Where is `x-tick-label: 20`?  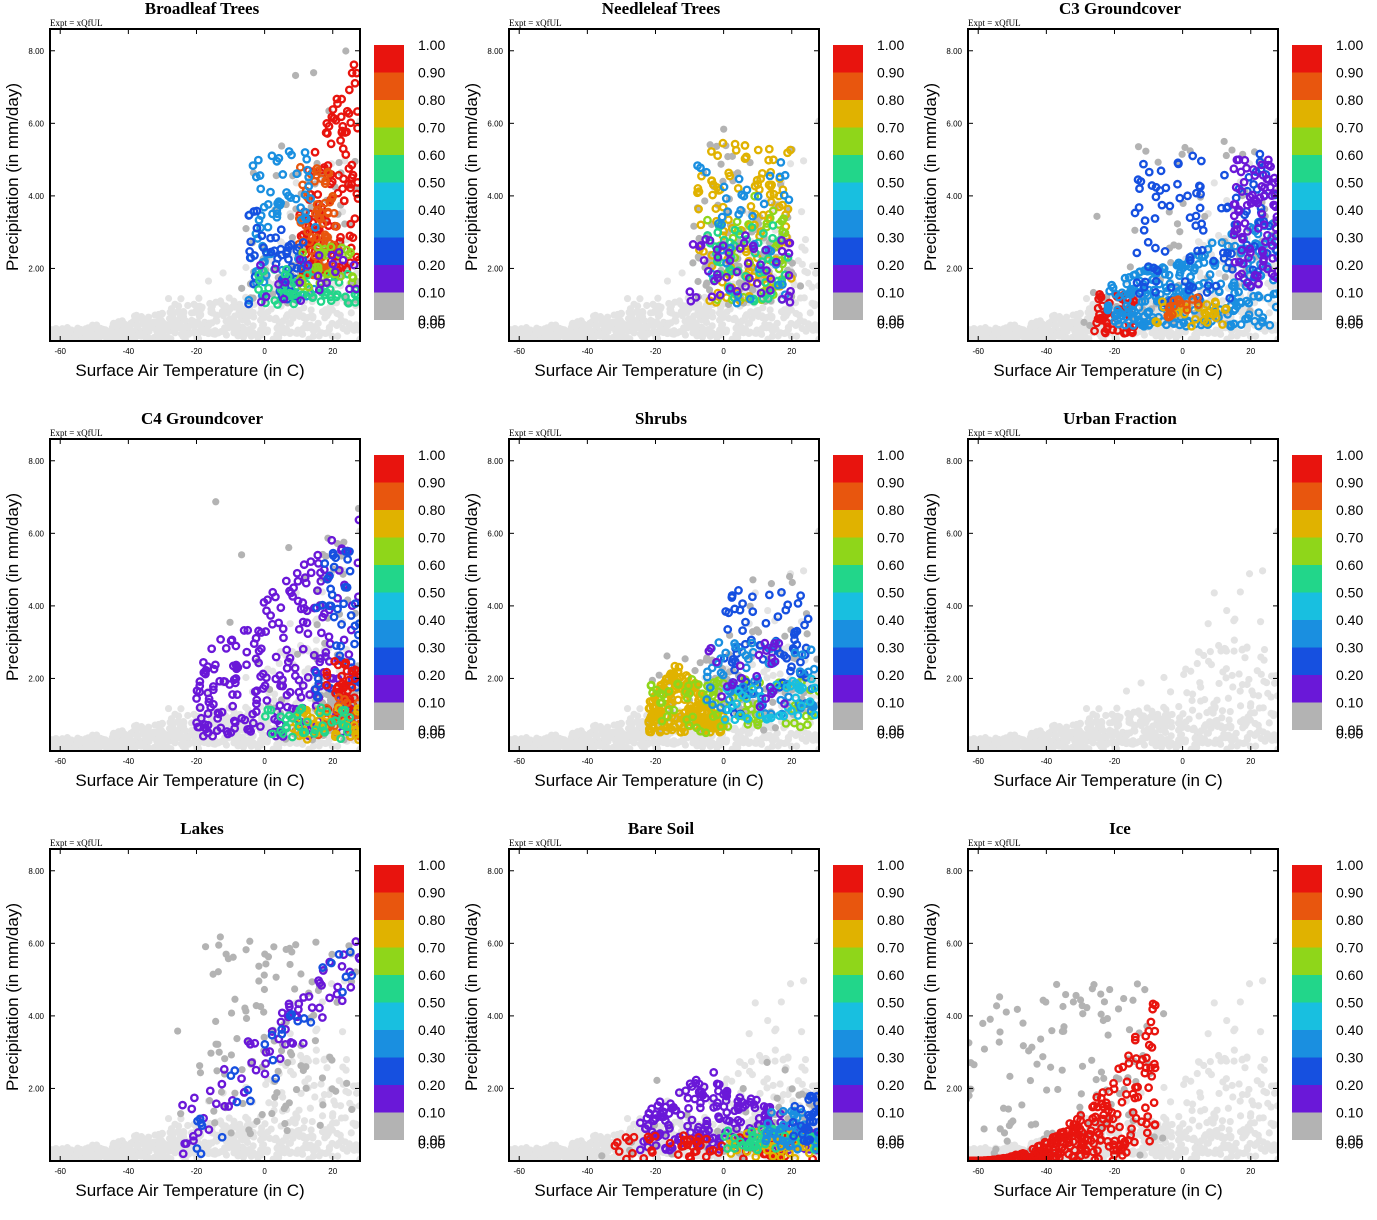
x-tick-label: 20 is located at coordinates (332, 761).